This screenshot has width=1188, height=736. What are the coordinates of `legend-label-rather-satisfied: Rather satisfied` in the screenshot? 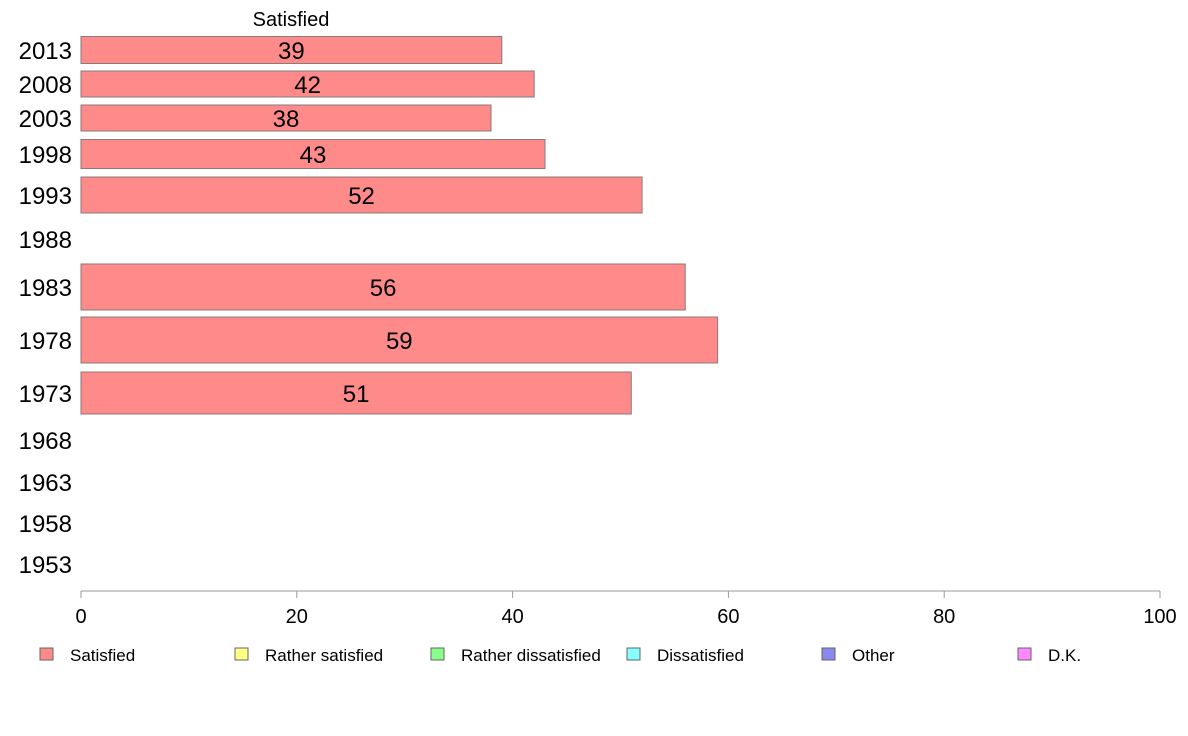 It's located at (324, 655).